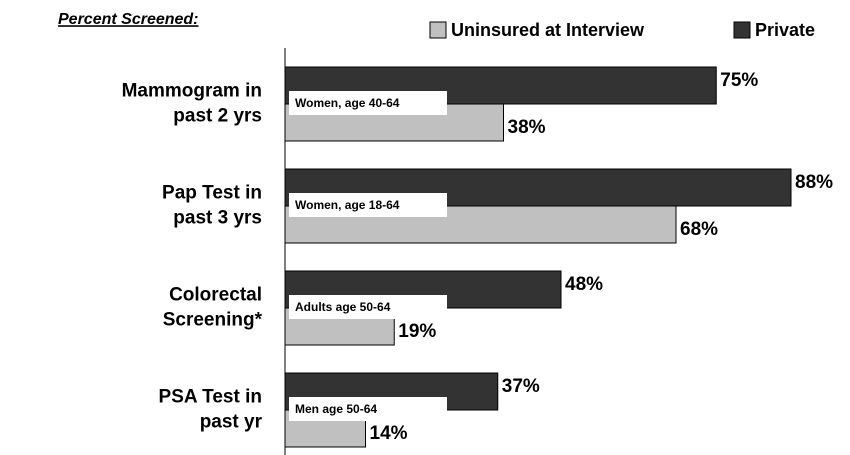 Image resolution: width=850 pixels, height=455 pixels. I want to click on annotation: Men age 50-64, so click(336, 409).